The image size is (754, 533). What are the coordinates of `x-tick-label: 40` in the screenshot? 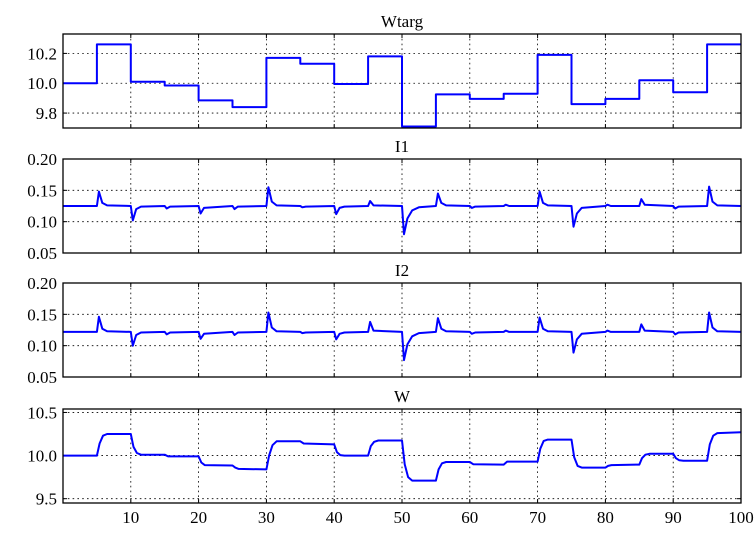 It's located at (334, 517).